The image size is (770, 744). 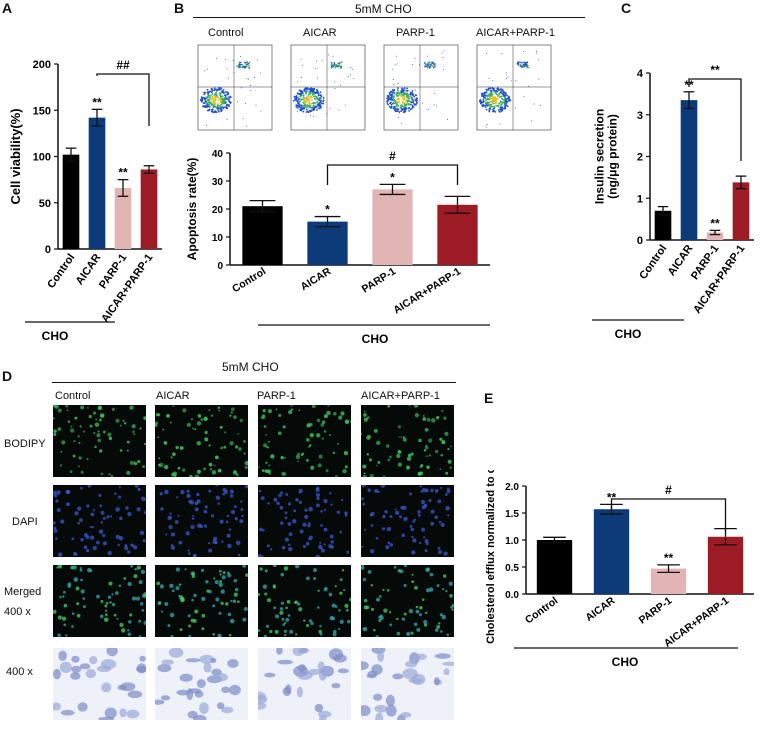 I want to click on micro-col-label: Control, so click(x=73, y=396).